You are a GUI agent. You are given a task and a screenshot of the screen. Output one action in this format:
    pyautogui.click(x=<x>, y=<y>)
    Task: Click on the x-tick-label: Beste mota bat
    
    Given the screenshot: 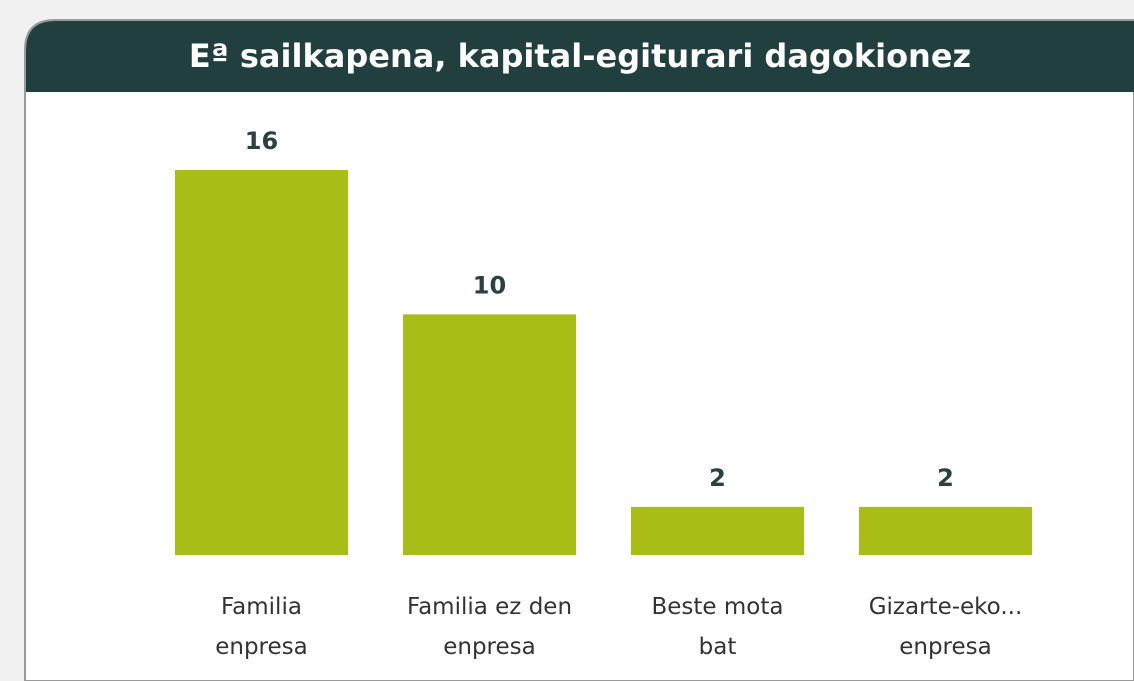 What is the action you would take?
    pyautogui.click(x=718, y=627)
    